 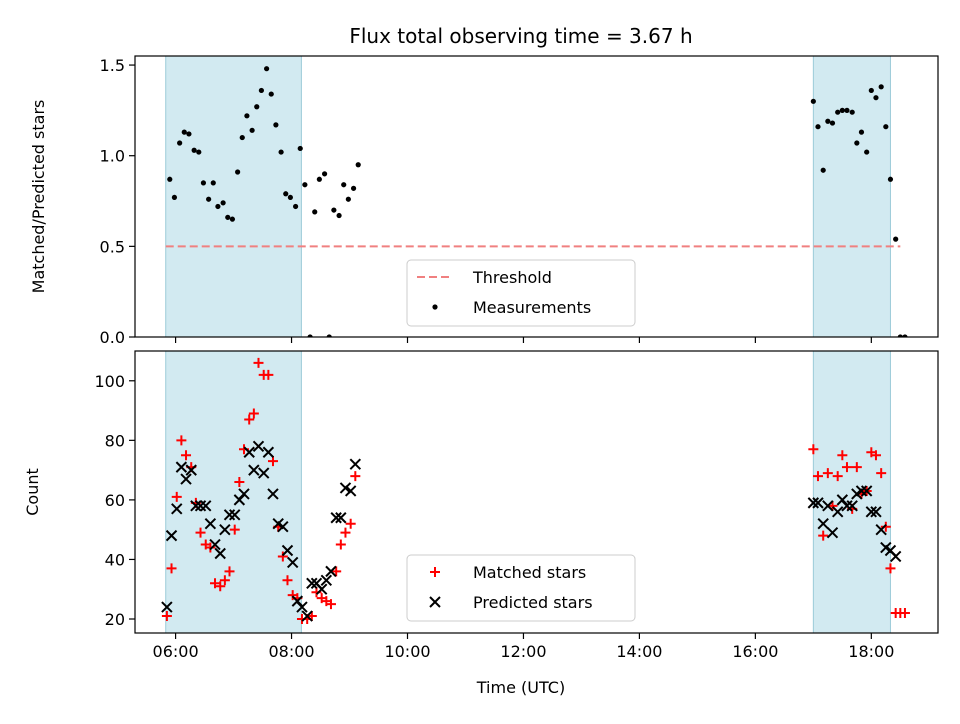 What do you see at coordinates (115, 440) in the screenshot?
I see `y-tick-label: 80` at bounding box center [115, 440].